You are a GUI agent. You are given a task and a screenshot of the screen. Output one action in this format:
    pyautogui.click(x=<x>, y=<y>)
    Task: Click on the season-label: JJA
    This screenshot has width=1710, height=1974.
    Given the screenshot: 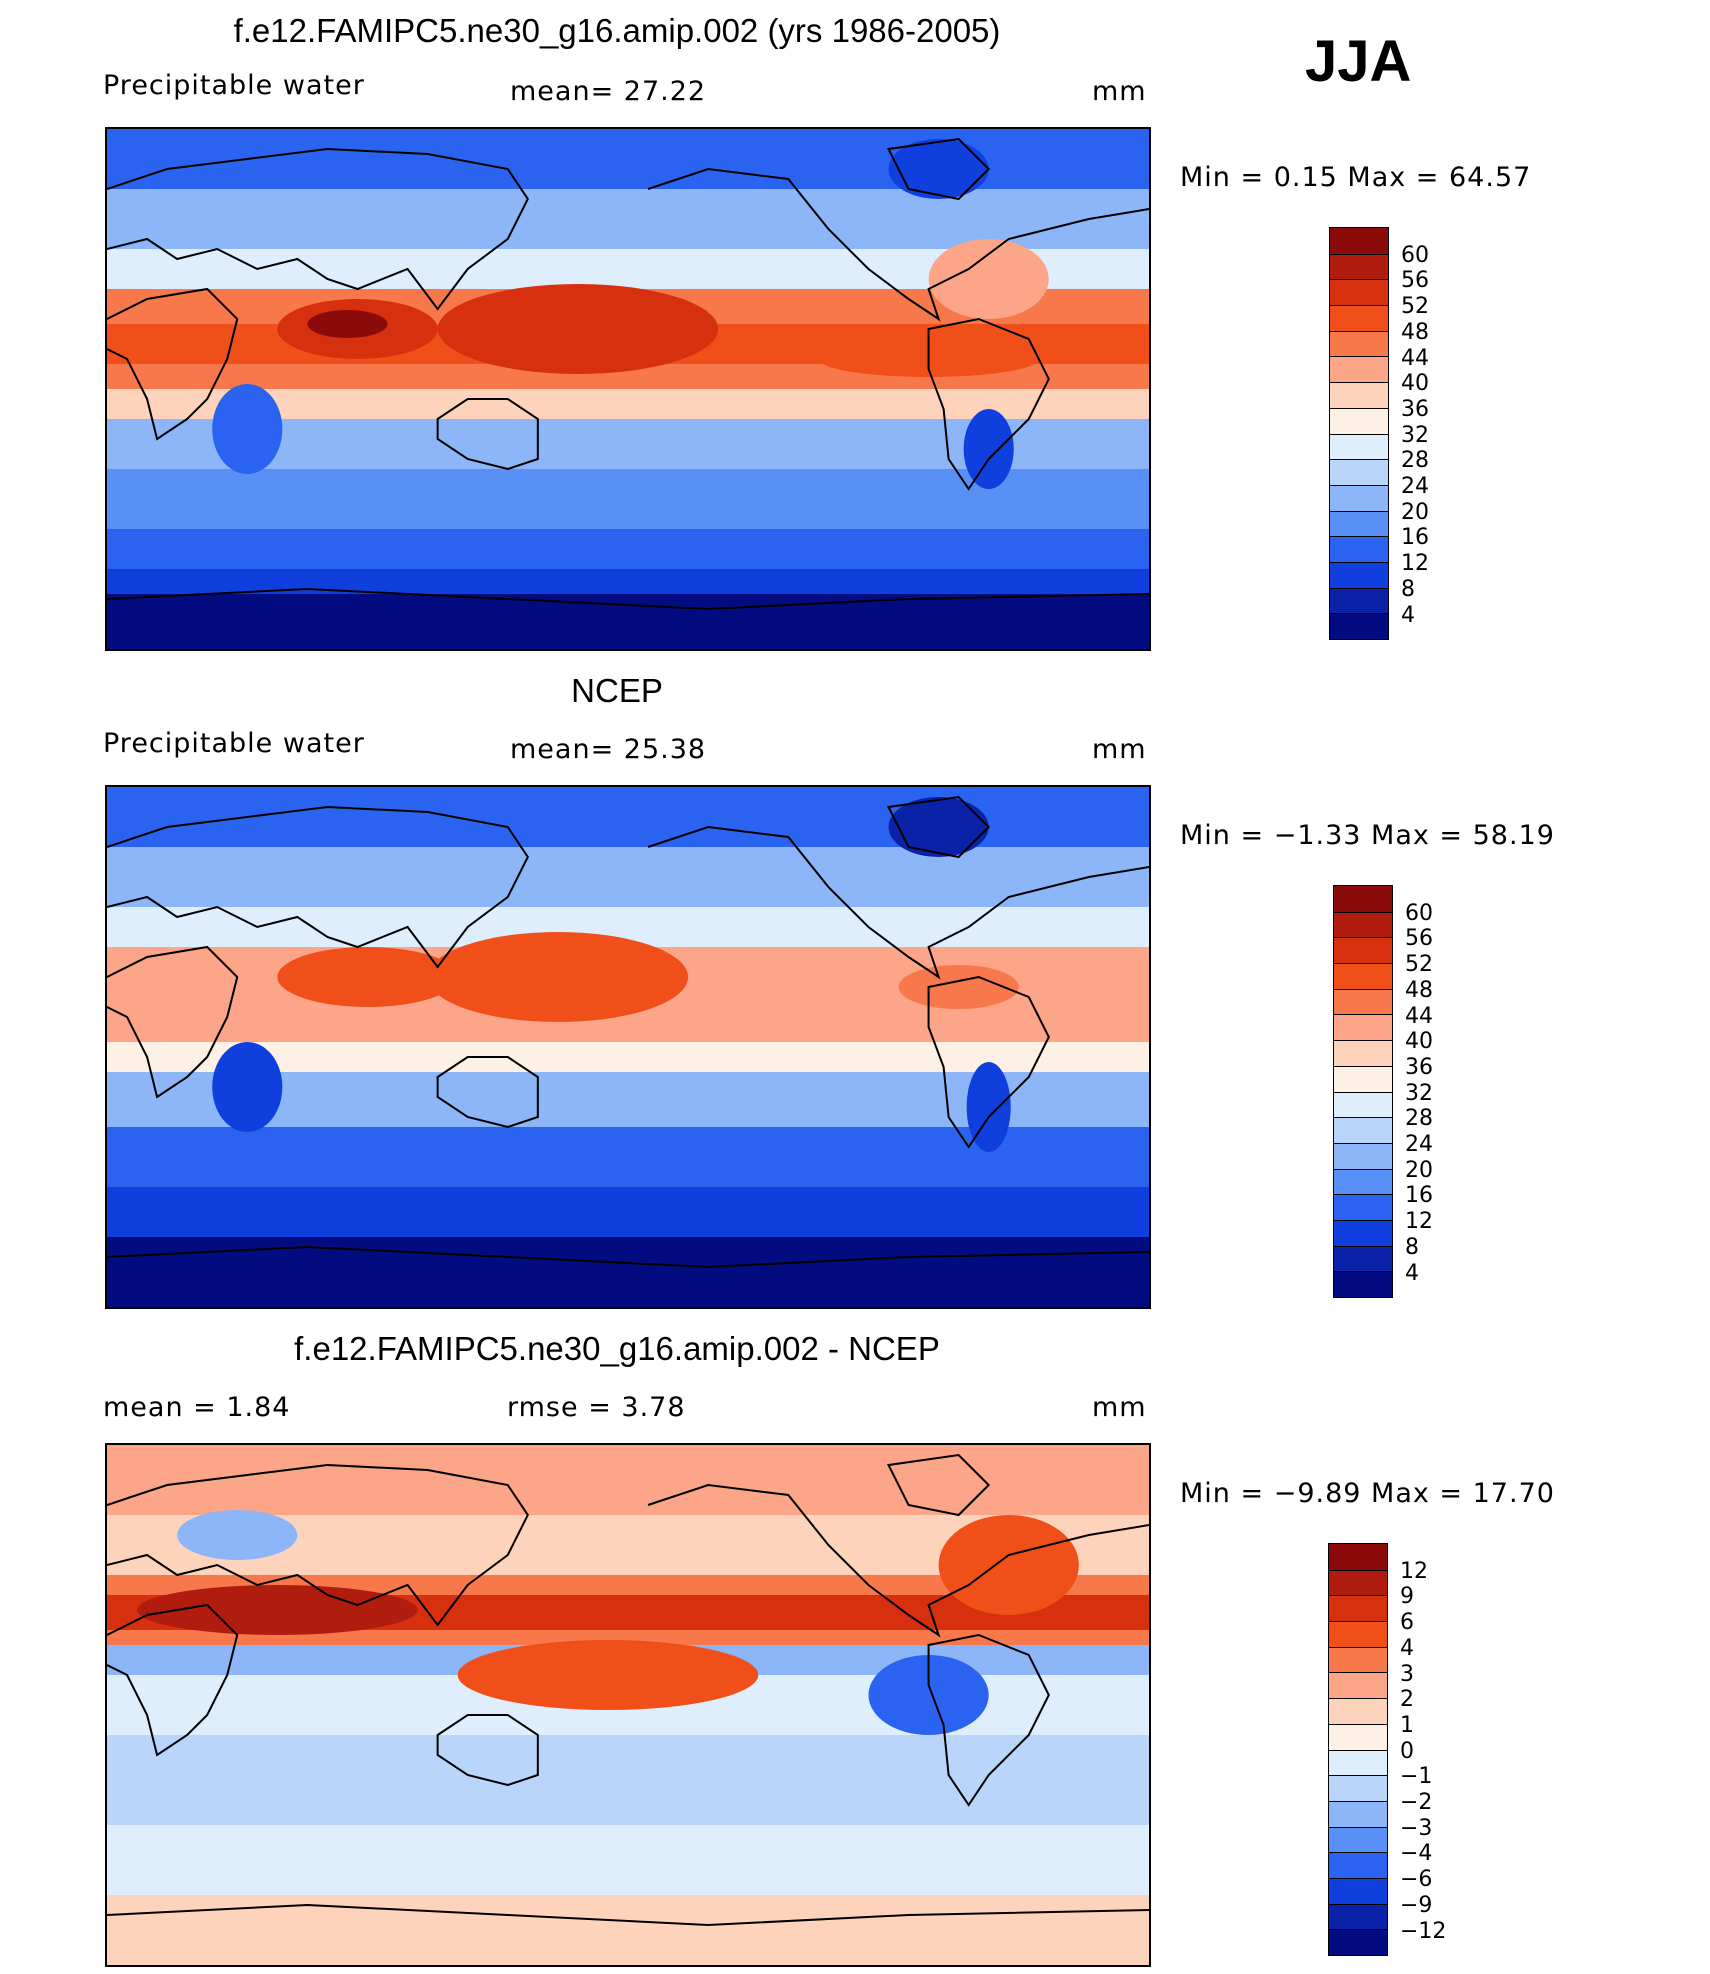 What is the action you would take?
    pyautogui.click(x=1358, y=61)
    